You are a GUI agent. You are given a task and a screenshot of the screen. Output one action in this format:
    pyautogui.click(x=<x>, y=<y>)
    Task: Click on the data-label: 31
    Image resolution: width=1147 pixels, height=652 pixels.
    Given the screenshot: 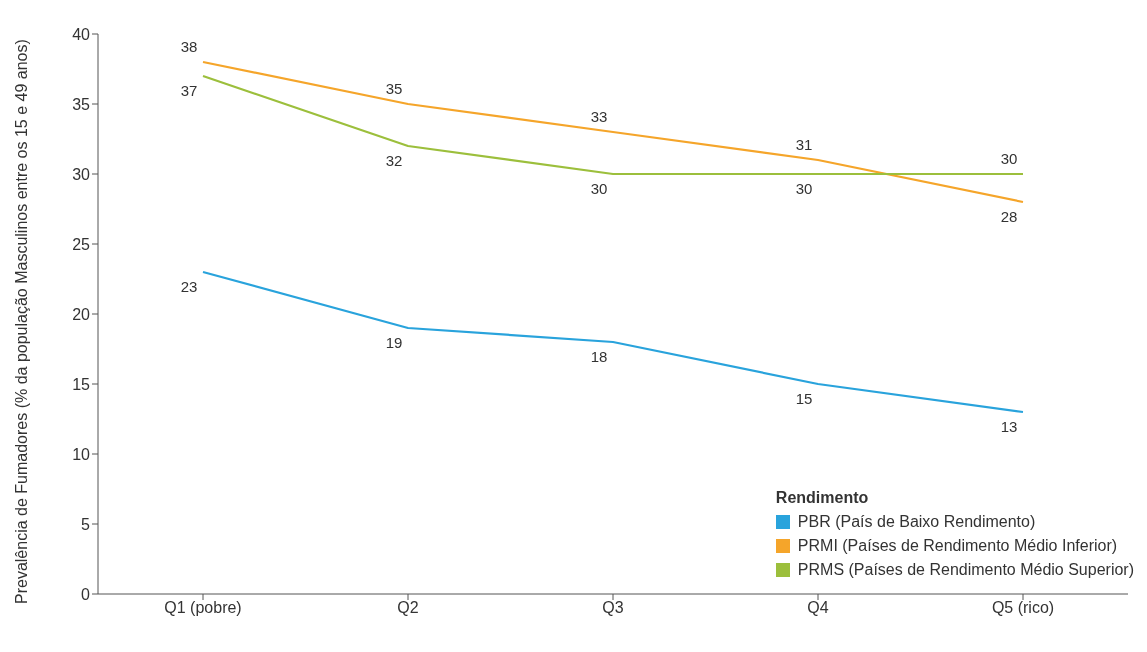 What is the action you would take?
    pyautogui.click(x=804, y=144)
    